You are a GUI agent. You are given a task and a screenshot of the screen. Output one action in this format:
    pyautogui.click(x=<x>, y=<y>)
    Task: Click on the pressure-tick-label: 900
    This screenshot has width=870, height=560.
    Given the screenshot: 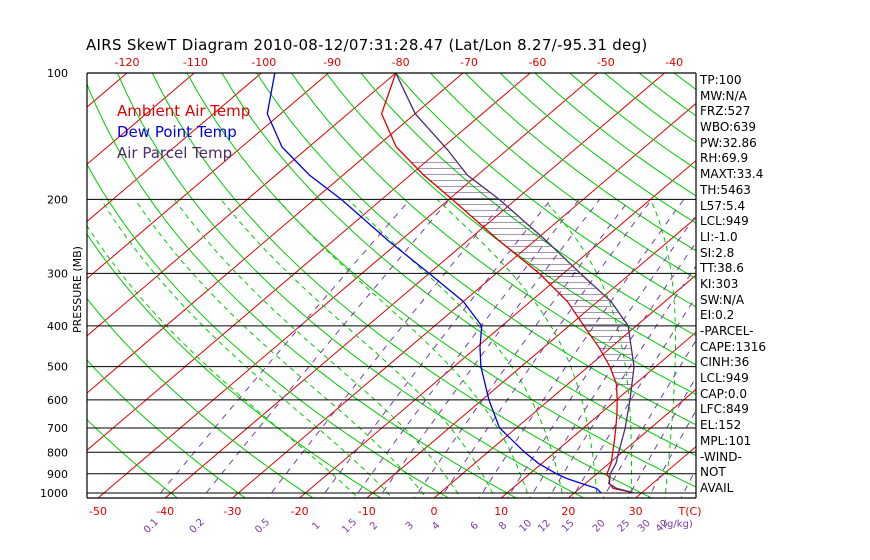 What is the action you would take?
    pyautogui.click(x=57, y=474)
    